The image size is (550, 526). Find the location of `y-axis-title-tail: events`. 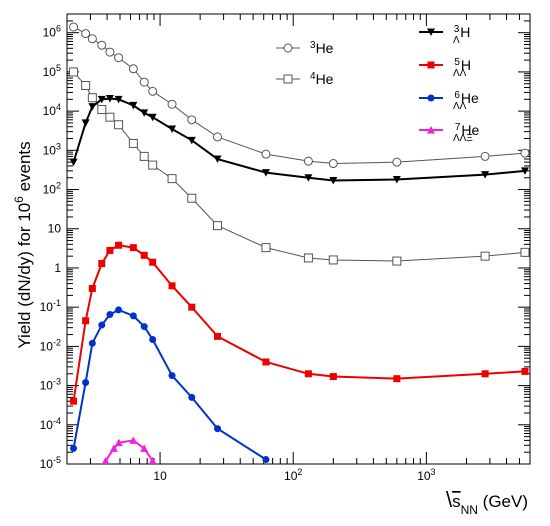

y-axis-title-tail: events is located at coordinates (24, 168).